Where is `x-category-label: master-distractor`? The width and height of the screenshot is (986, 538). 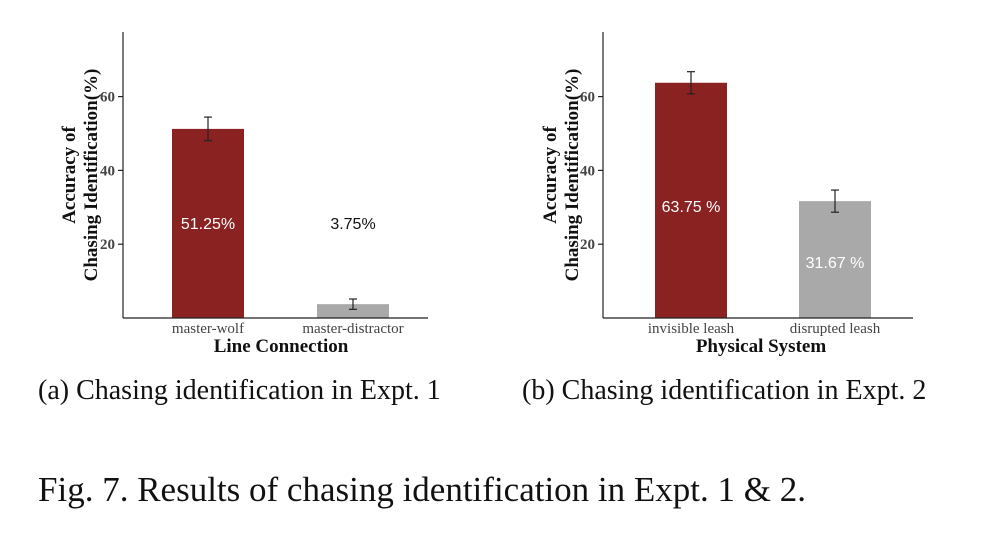
x-category-label: master-distractor is located at coordinates (352, 329).